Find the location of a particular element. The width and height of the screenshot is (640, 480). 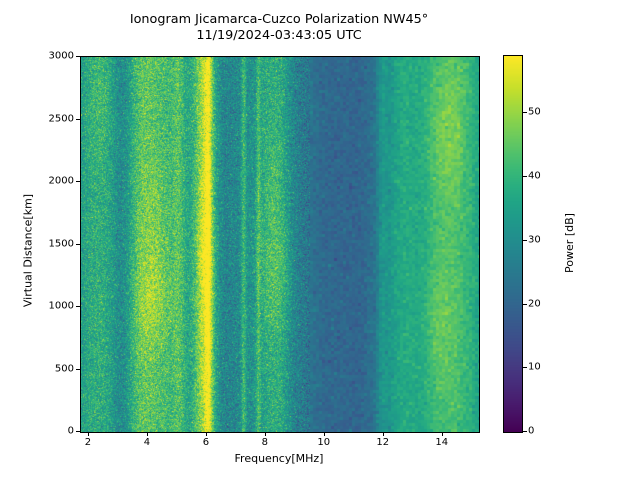

x-tick-label: 8 is located at coordinates (265, 442).